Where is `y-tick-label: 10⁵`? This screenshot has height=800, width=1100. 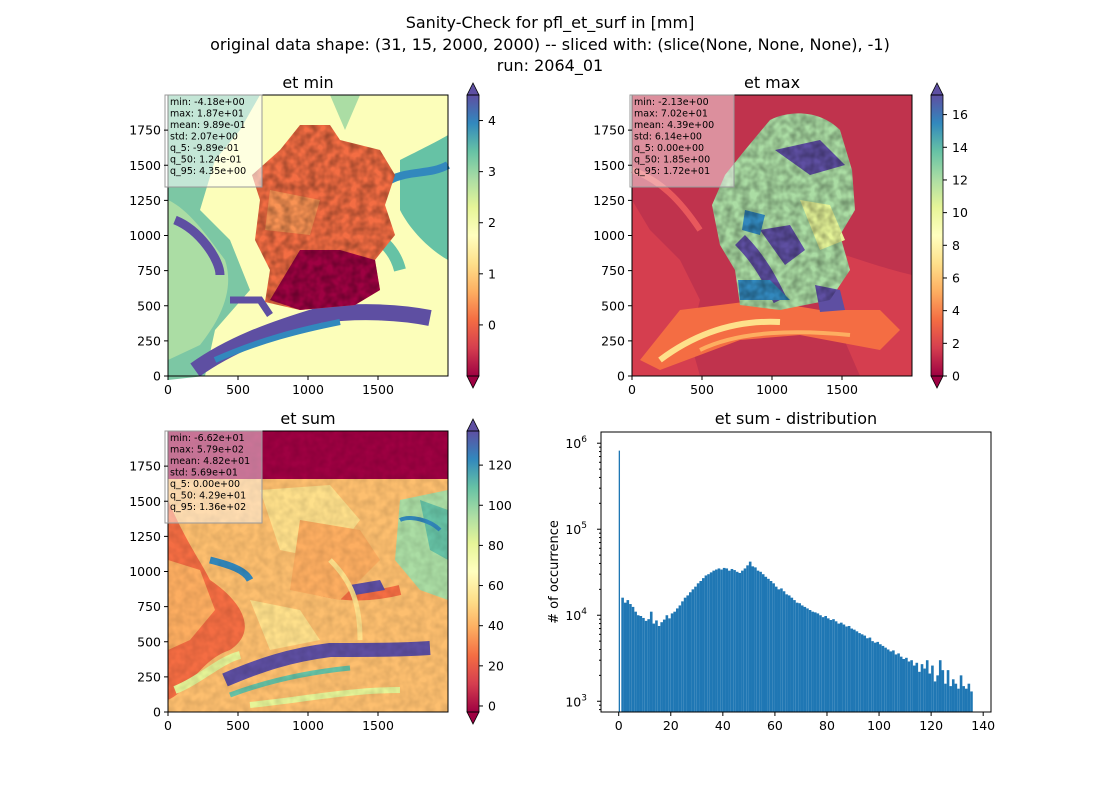
y-tick-label: 10⁵ is located at coordinates (576, 529).